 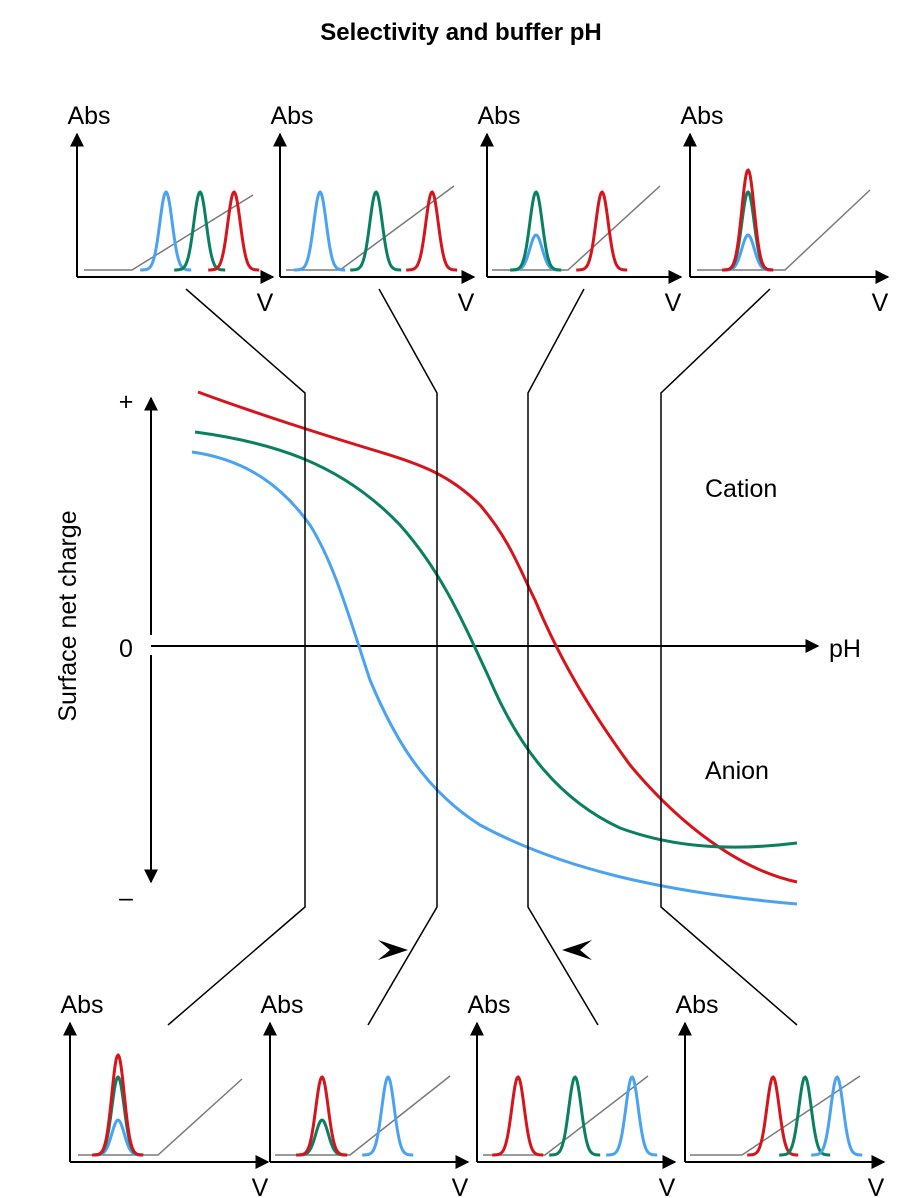 I want to click on cation-region-label: Cation, so click(x=741, y=489).